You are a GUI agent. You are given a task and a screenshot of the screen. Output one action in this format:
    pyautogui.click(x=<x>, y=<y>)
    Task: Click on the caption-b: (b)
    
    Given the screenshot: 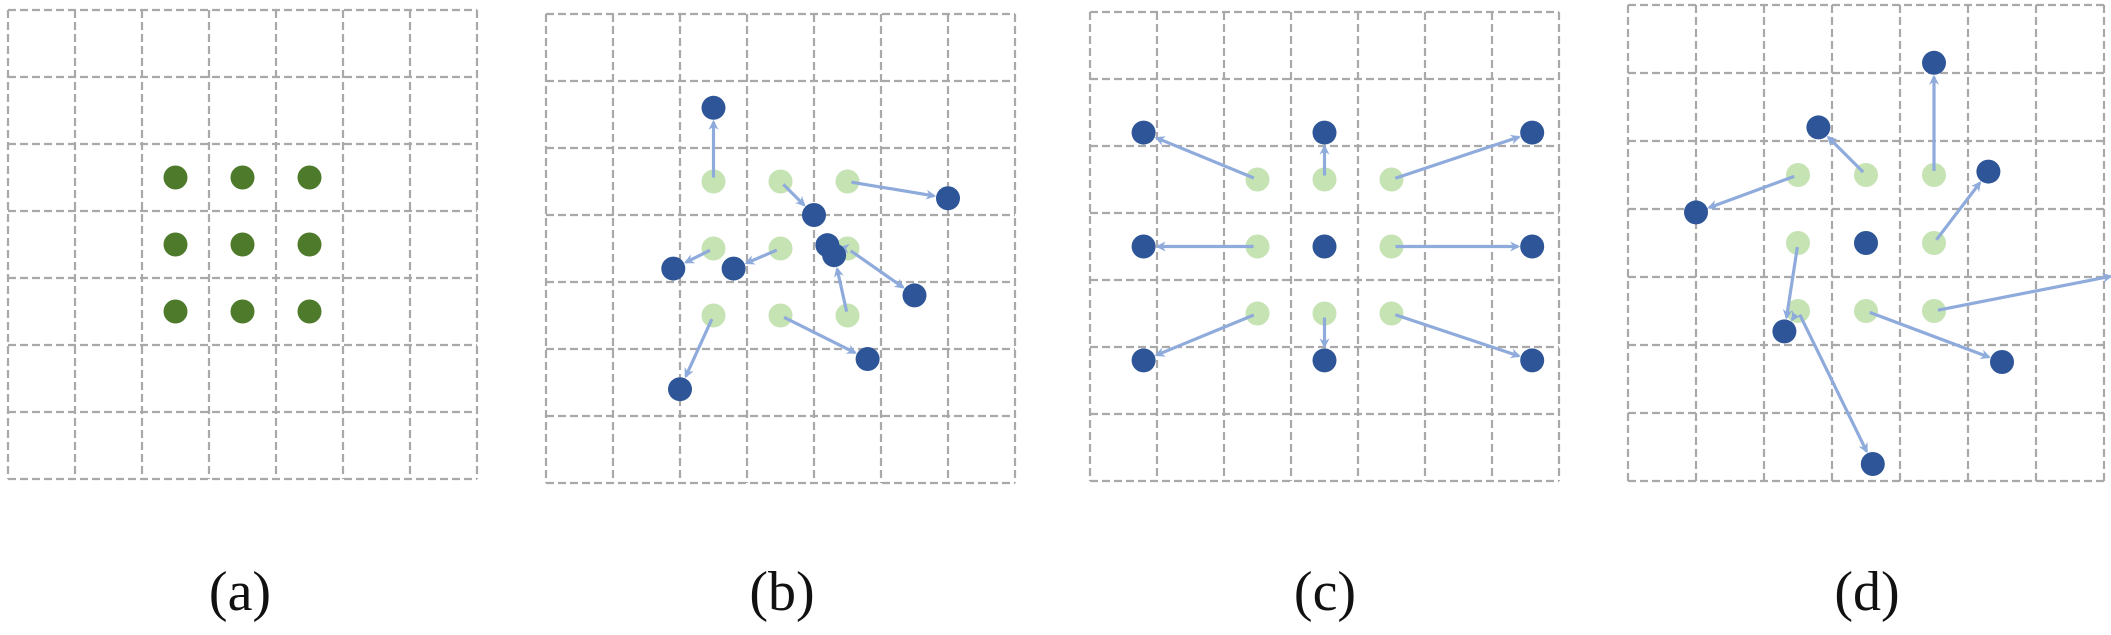 What is the action you would take?
    pyautogui.click(x=781, y=592)
    